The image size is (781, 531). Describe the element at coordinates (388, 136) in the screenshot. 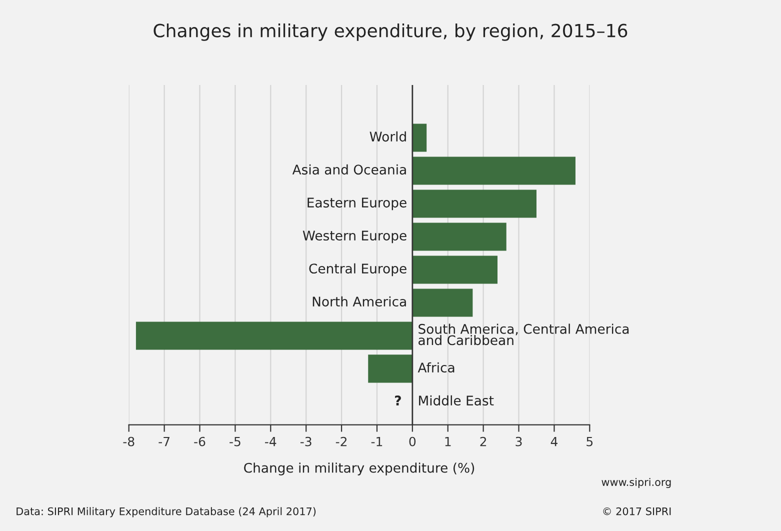

I see `y-tick-label: World` at that location.